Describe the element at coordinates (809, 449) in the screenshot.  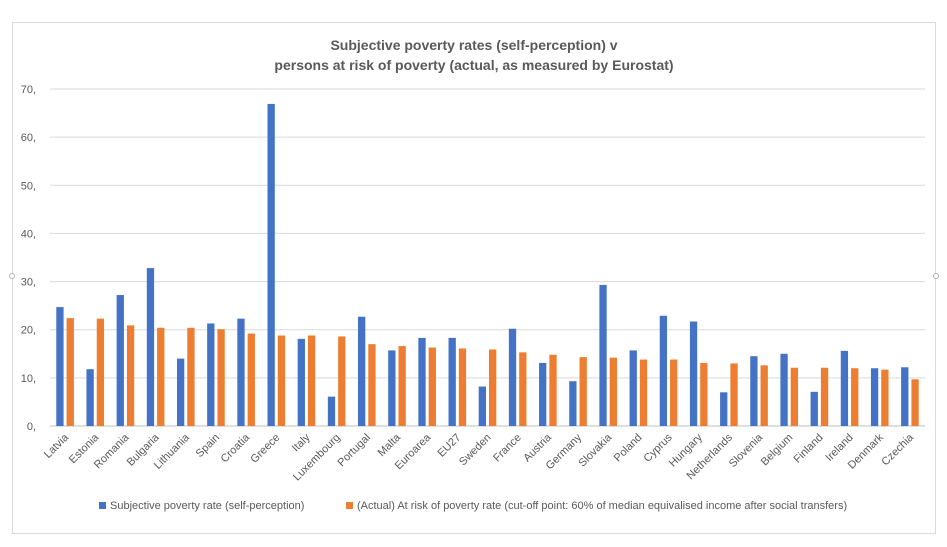
I see `x-category-label: Finland` at that location.